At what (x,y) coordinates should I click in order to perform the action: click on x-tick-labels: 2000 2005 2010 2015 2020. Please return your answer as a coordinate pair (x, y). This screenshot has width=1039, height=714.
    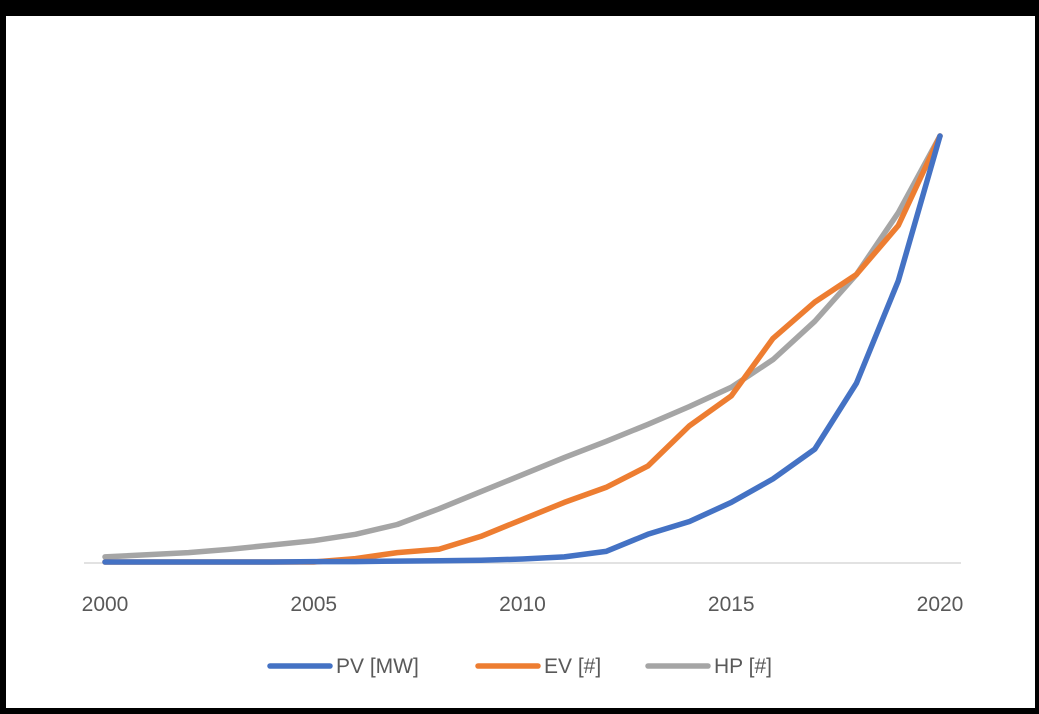
    Looking at the image, I should click on (523, 604).